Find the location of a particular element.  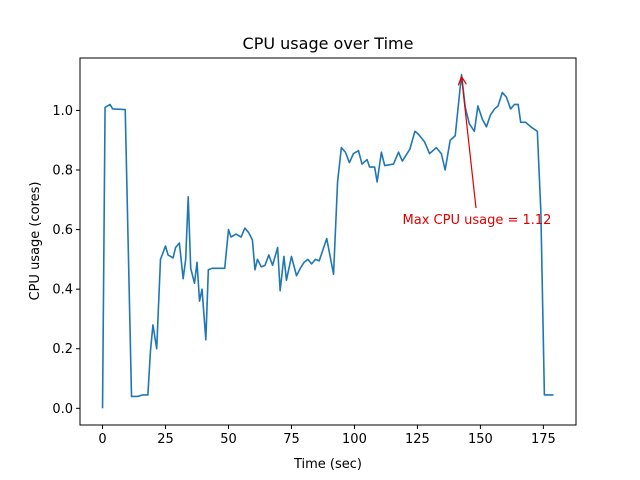

annotation-arrow is located at coordinates (469, 143).